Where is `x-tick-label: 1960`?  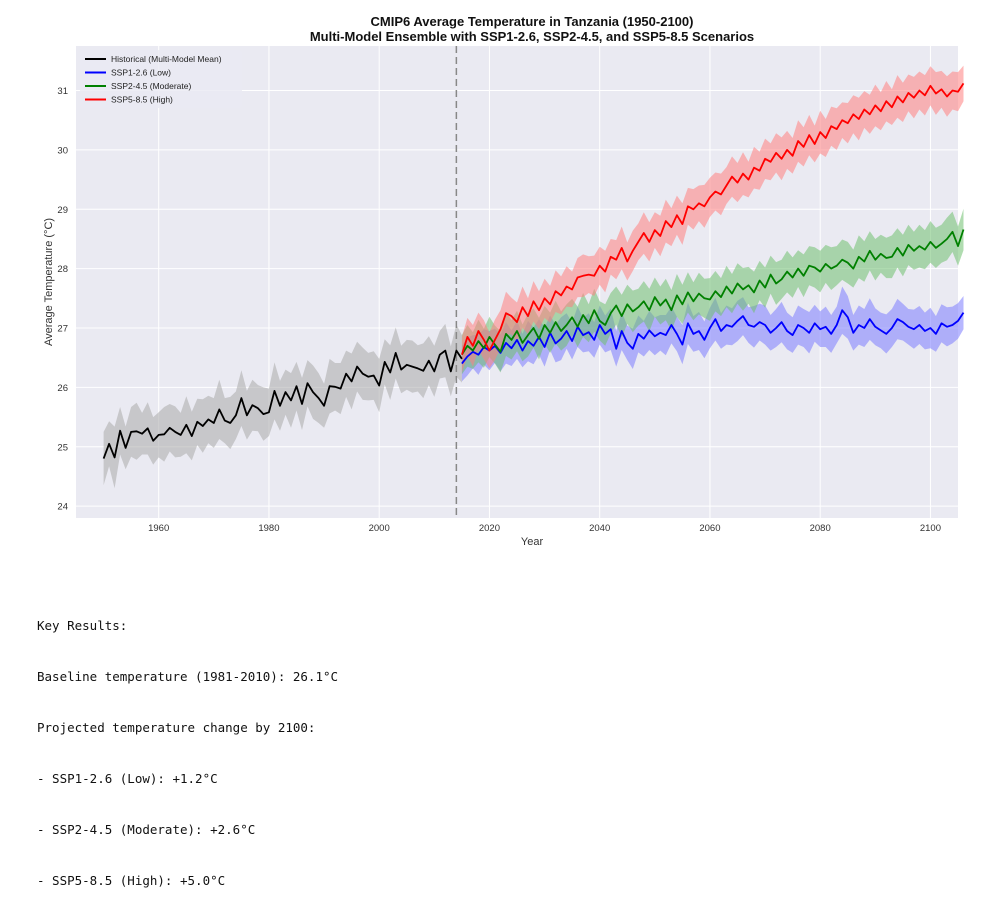 x-tick-label: 1960 is located at coordinates (158, 528).